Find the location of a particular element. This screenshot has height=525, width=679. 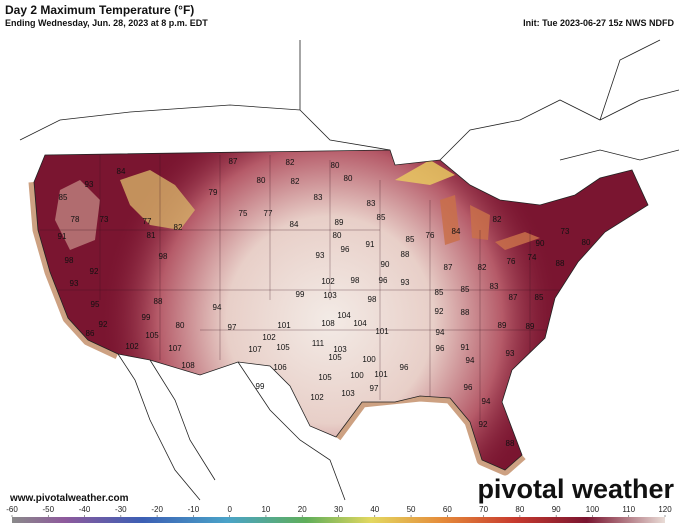

colorbar-tick-label: 30 is located at coordinates (338, 509).